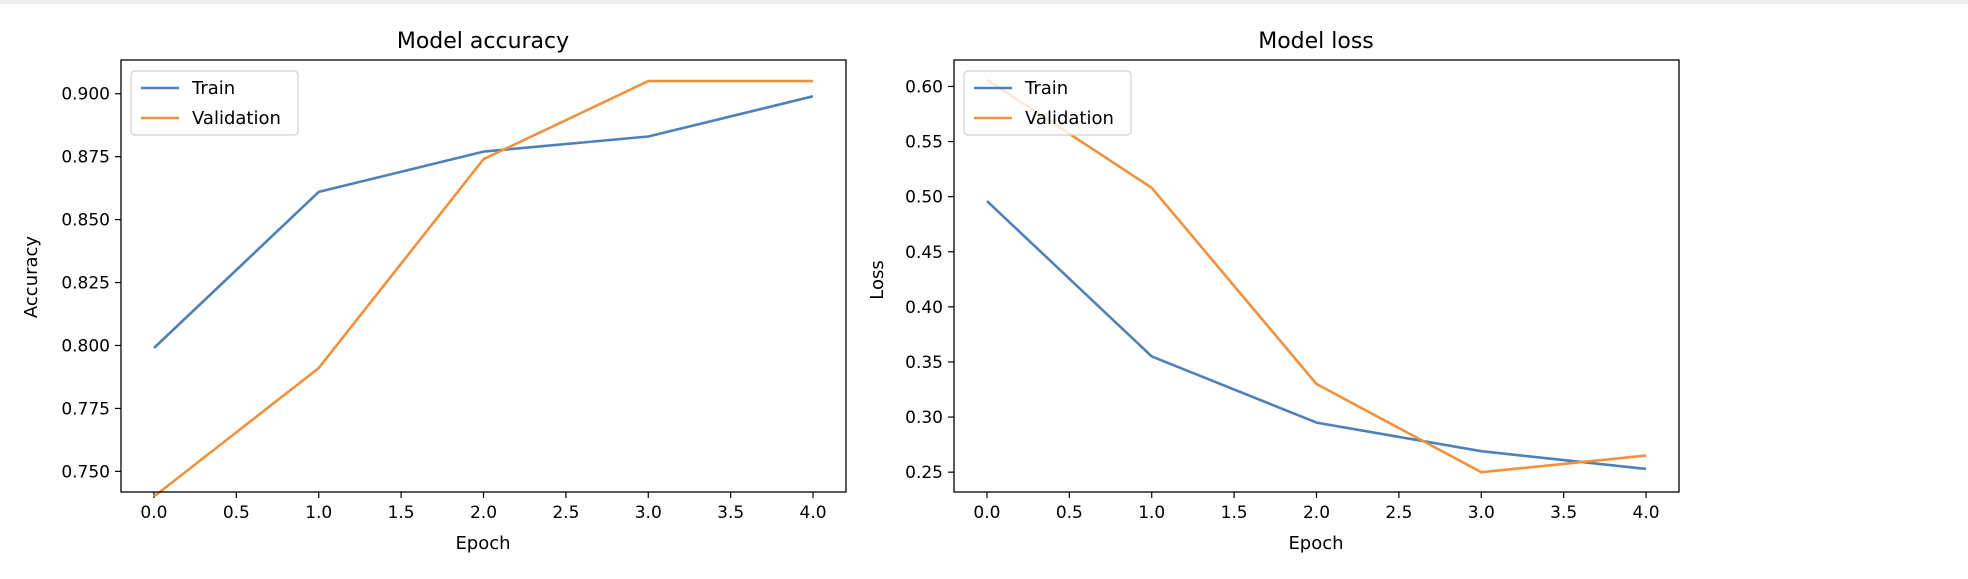  What do you see at coordinates (85, 95) in the screenshot?
I see `y-tick-label: 0.900` at bounding box center [85, 95].